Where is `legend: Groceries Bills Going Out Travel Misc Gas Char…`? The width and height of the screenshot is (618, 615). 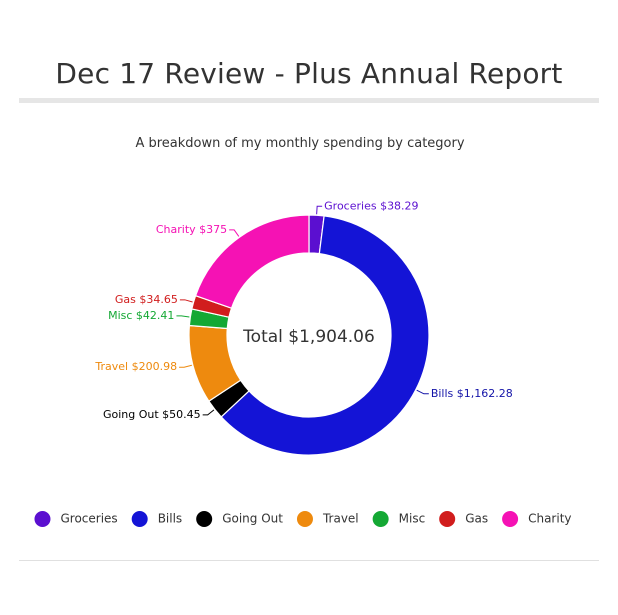 legend: Groceries Bills Going Out Travel Misc Gas Char… is located at coordinates (303, 519).